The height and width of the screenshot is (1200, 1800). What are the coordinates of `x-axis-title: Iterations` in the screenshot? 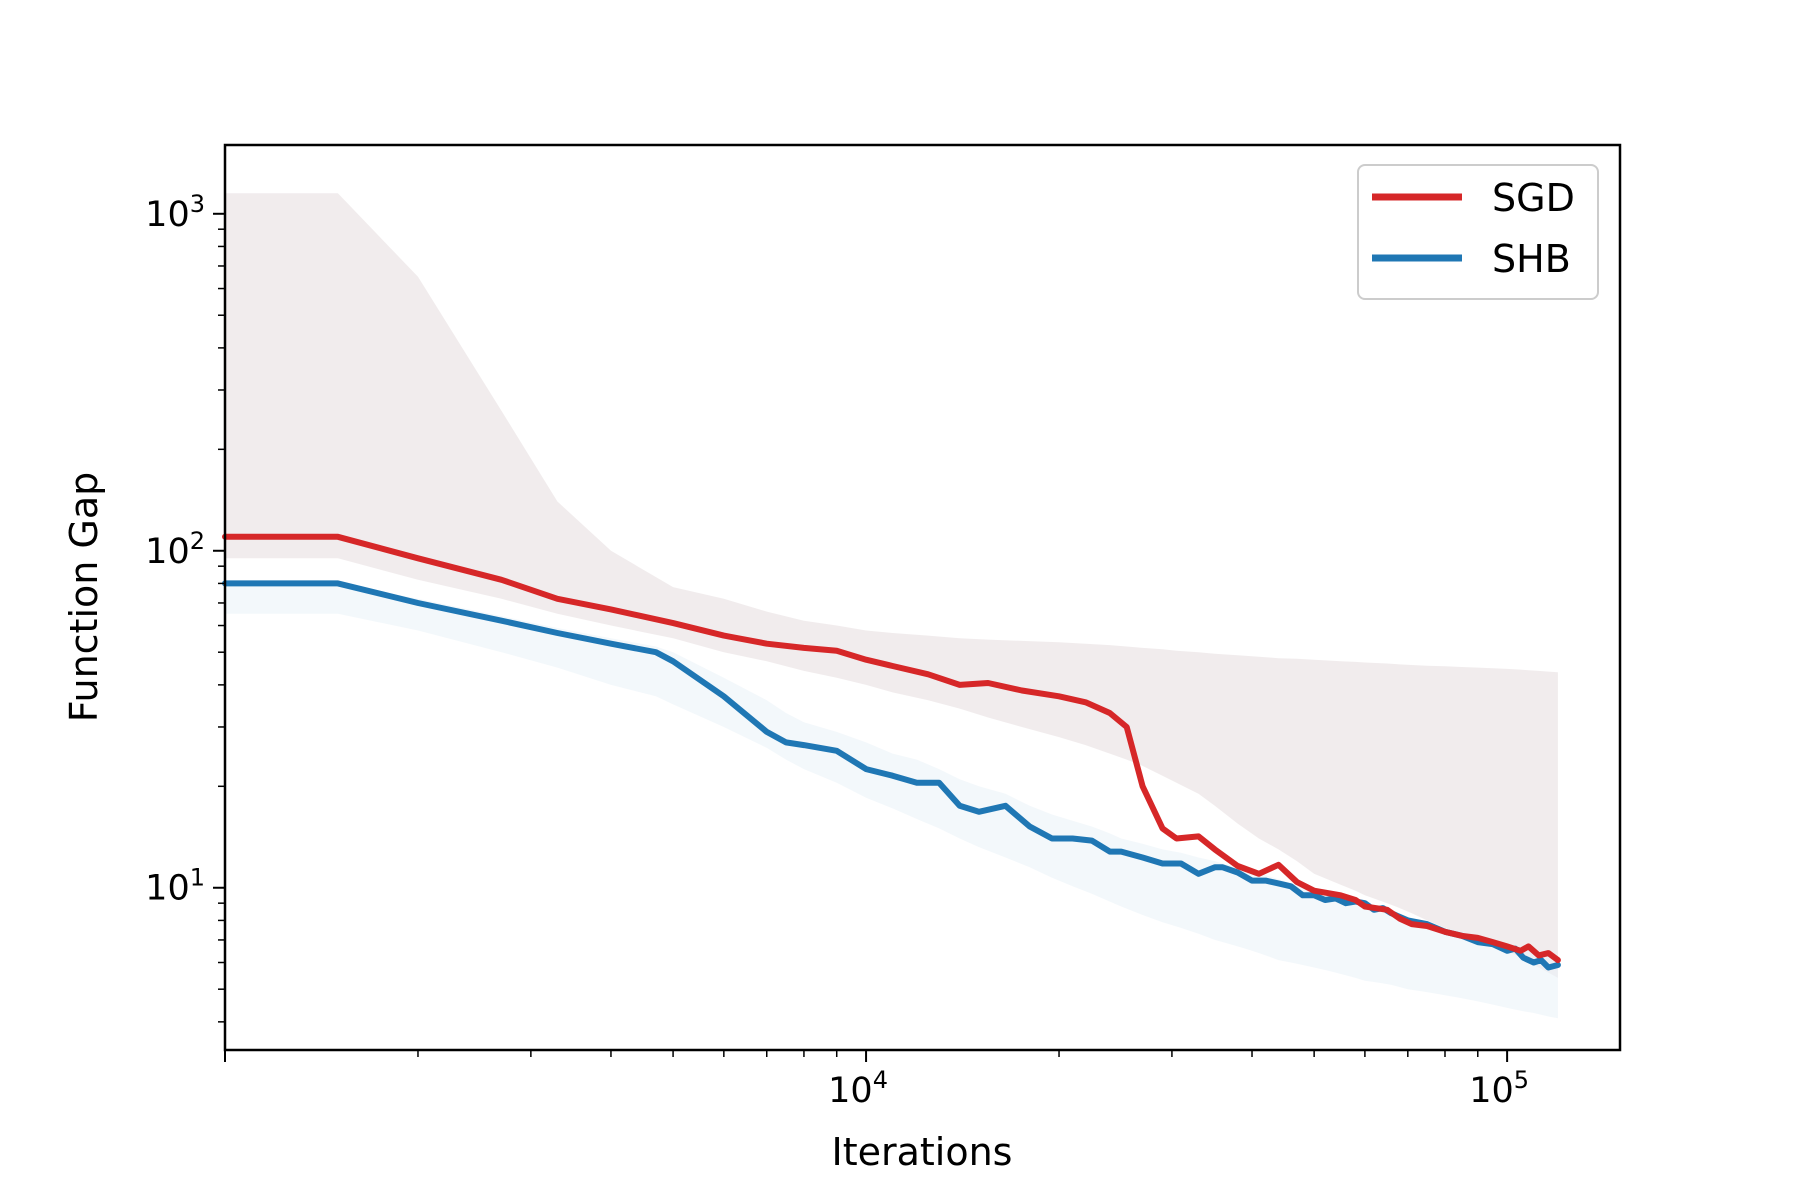 It's located at (922, 1152).